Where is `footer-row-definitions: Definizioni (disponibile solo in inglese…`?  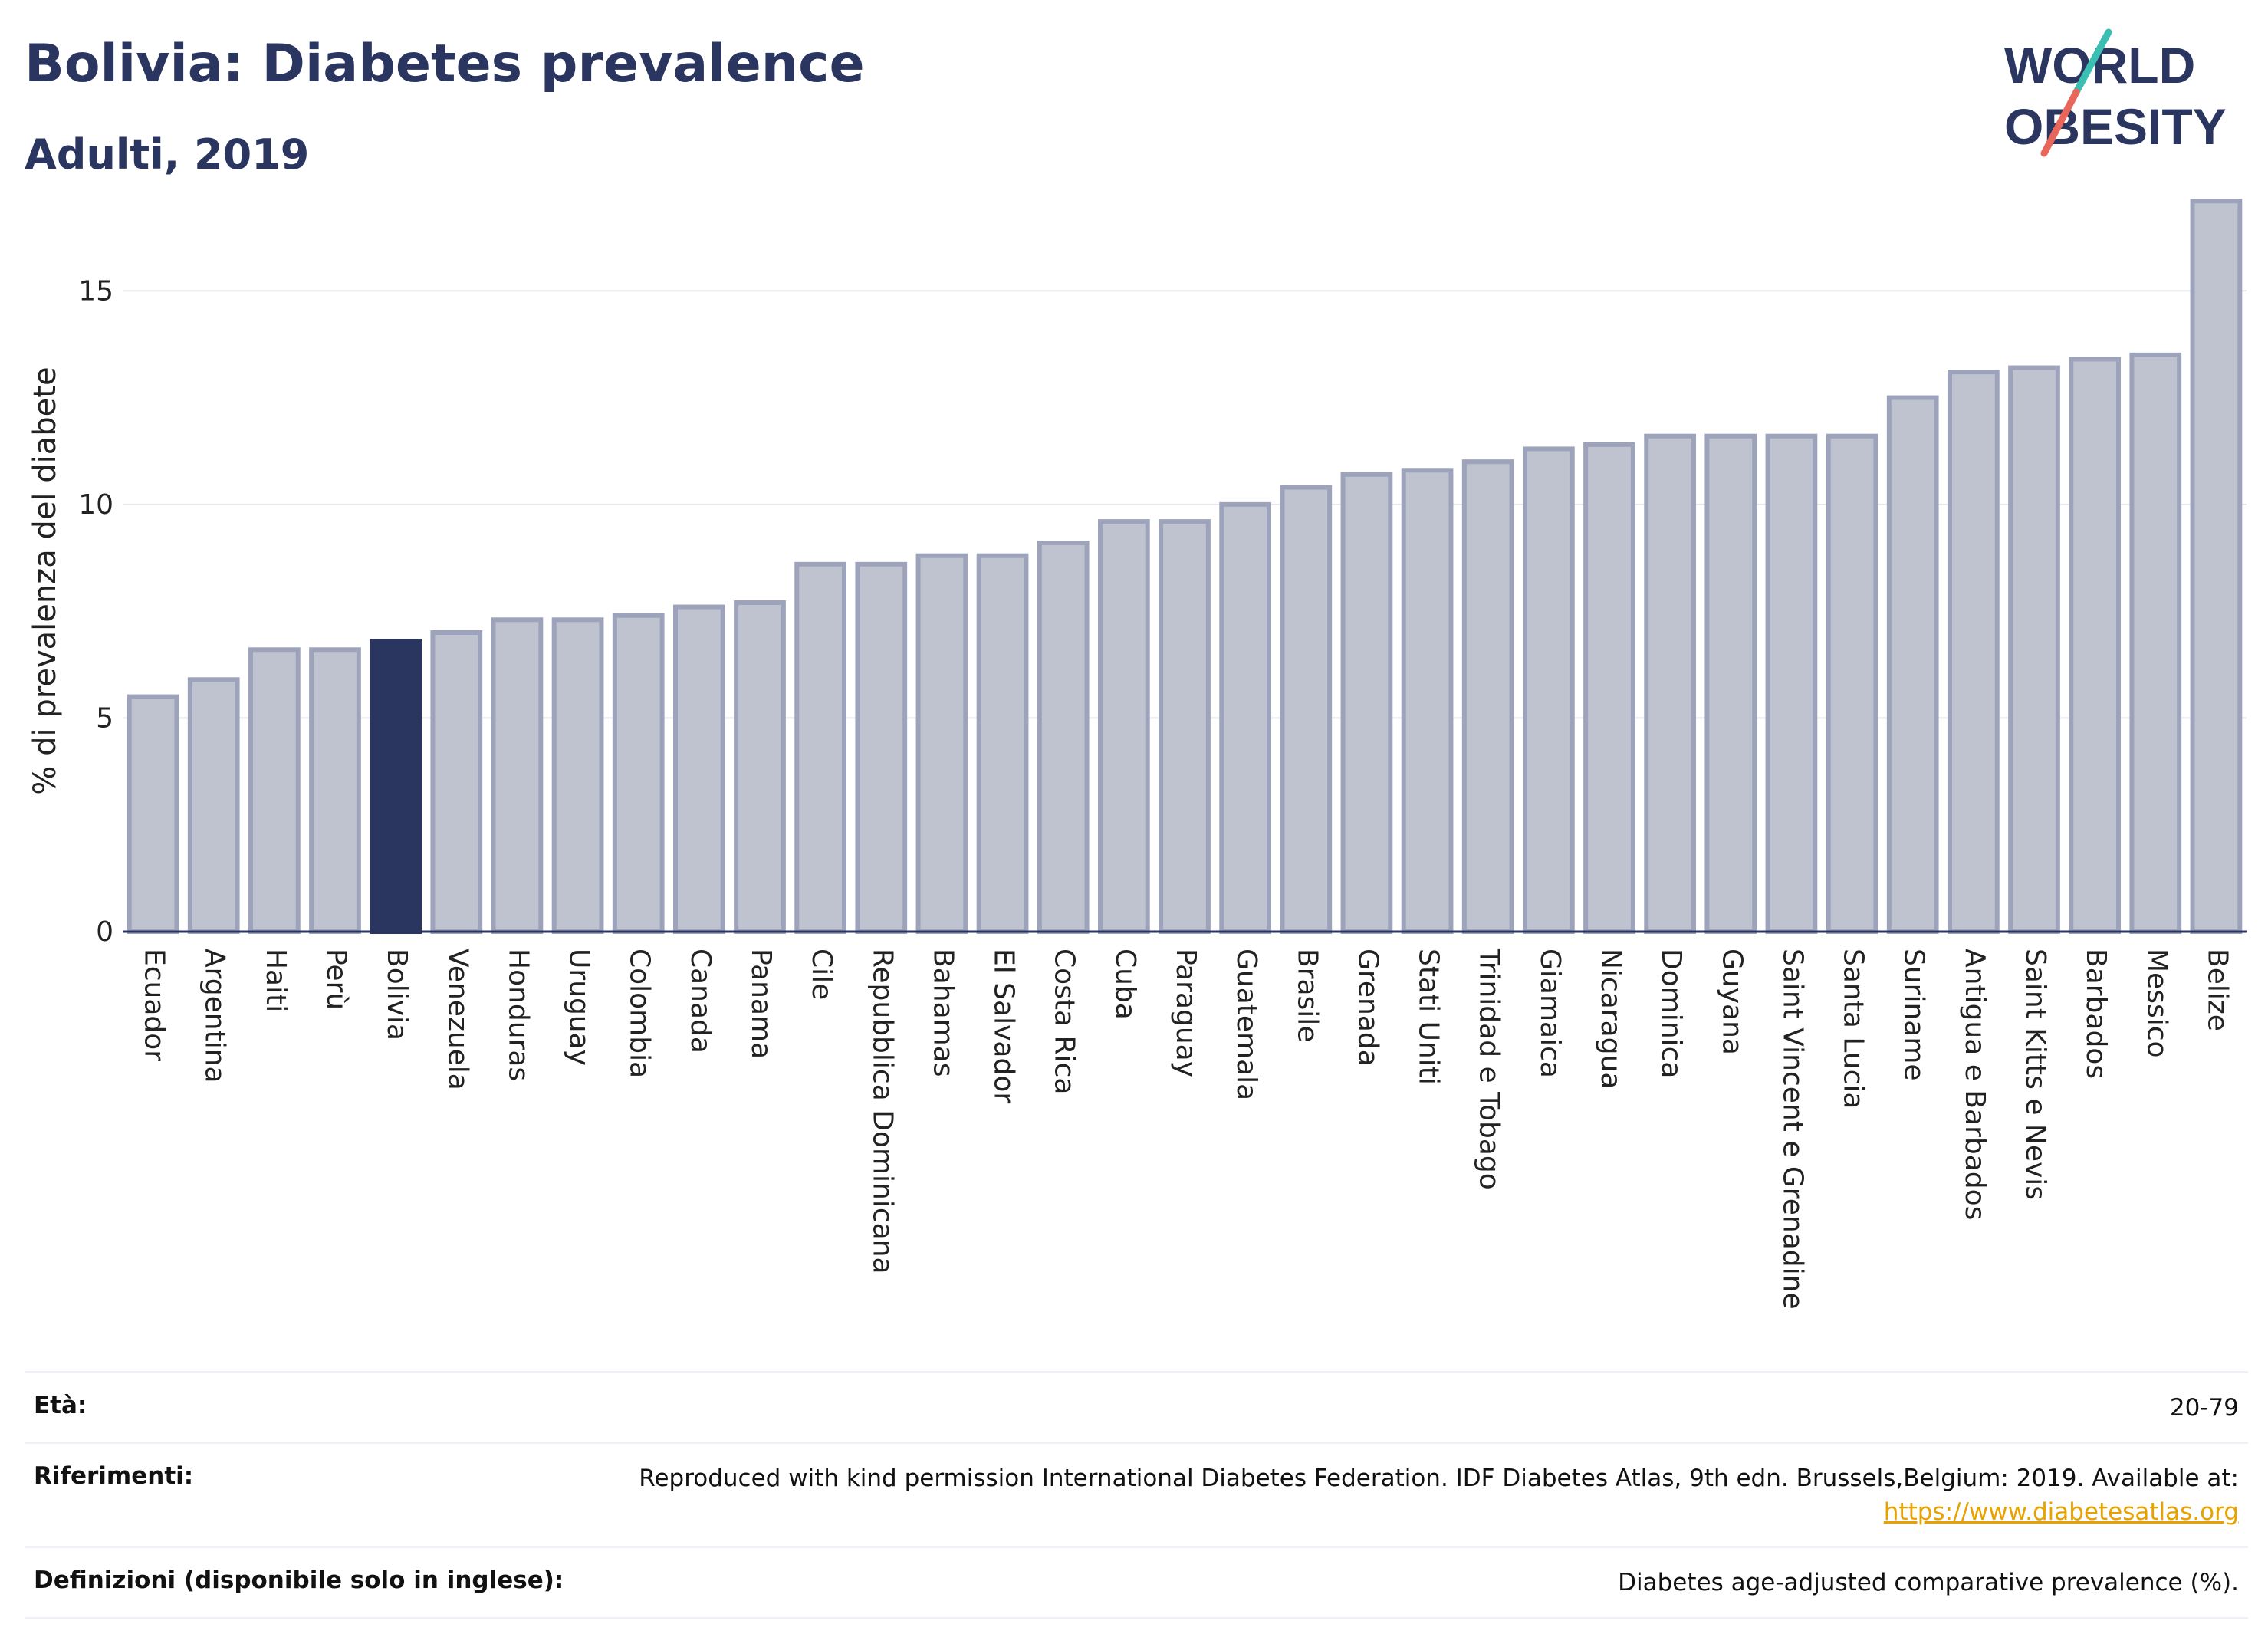 footer-row-definitions: Definizioni (disponibile solo in inglese… is located at coordinates (1136, 1583).